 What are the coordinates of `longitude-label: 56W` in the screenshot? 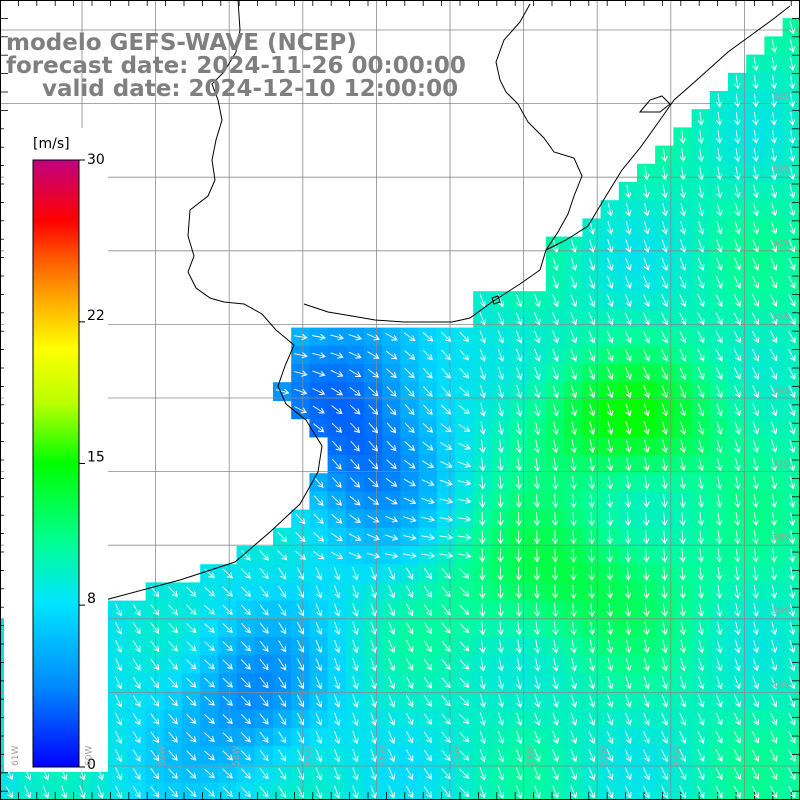 It's located at (384, 756).